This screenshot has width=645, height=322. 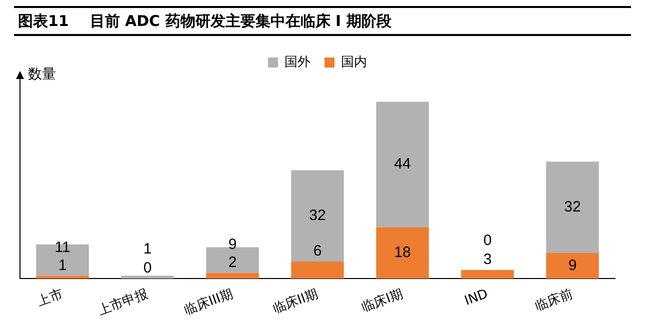 I want to click on x-tick-label: 临床前, so click(x=554, y=300).